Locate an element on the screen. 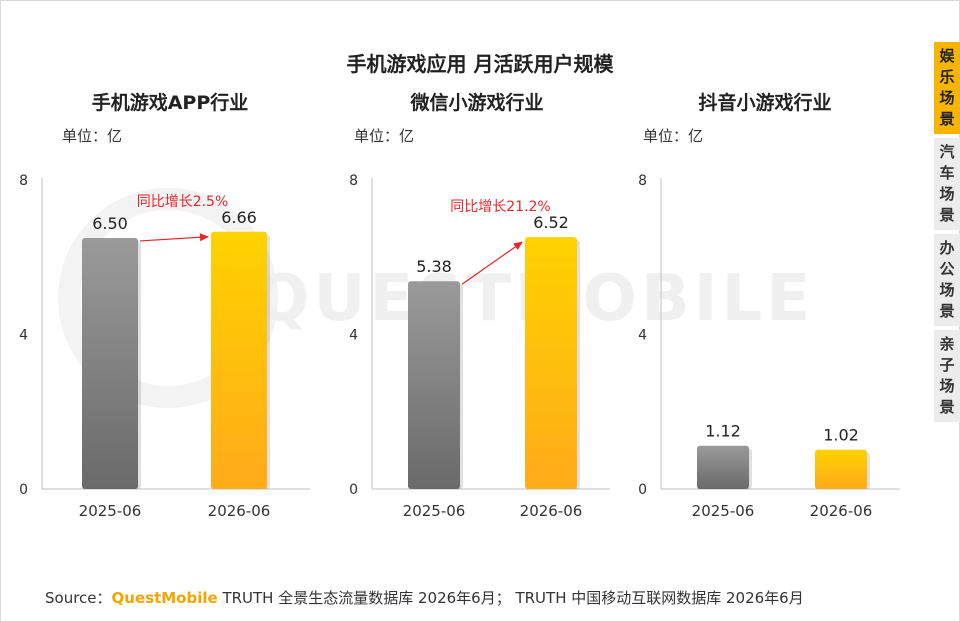 This screenshot has height=622, width=960. tab-2: 办公场景 is located at coordinates (947, 280).